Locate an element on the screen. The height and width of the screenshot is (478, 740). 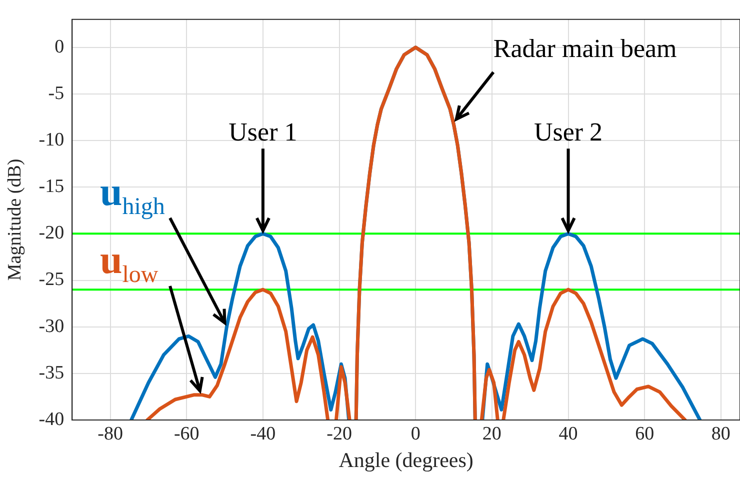
y-tick-label: -40 is located at coordinates (51, 419).